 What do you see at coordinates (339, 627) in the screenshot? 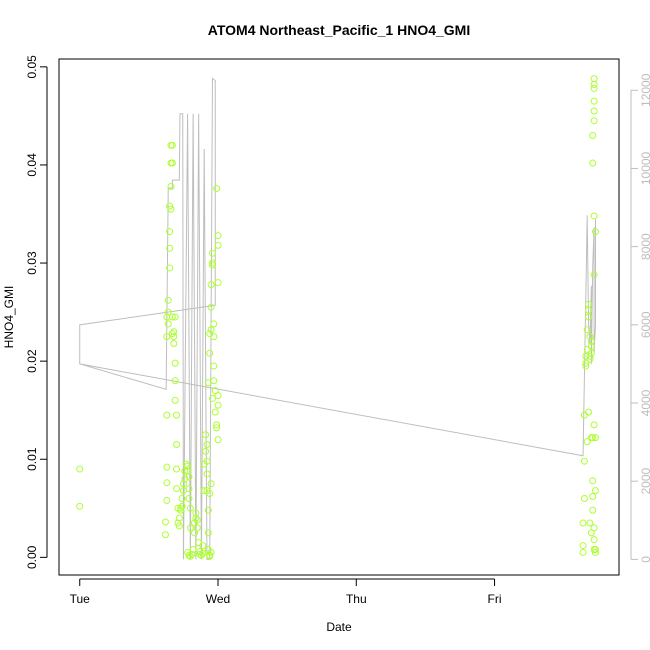
I see `x-axis-label: Date` at bounding box center [339, 627].